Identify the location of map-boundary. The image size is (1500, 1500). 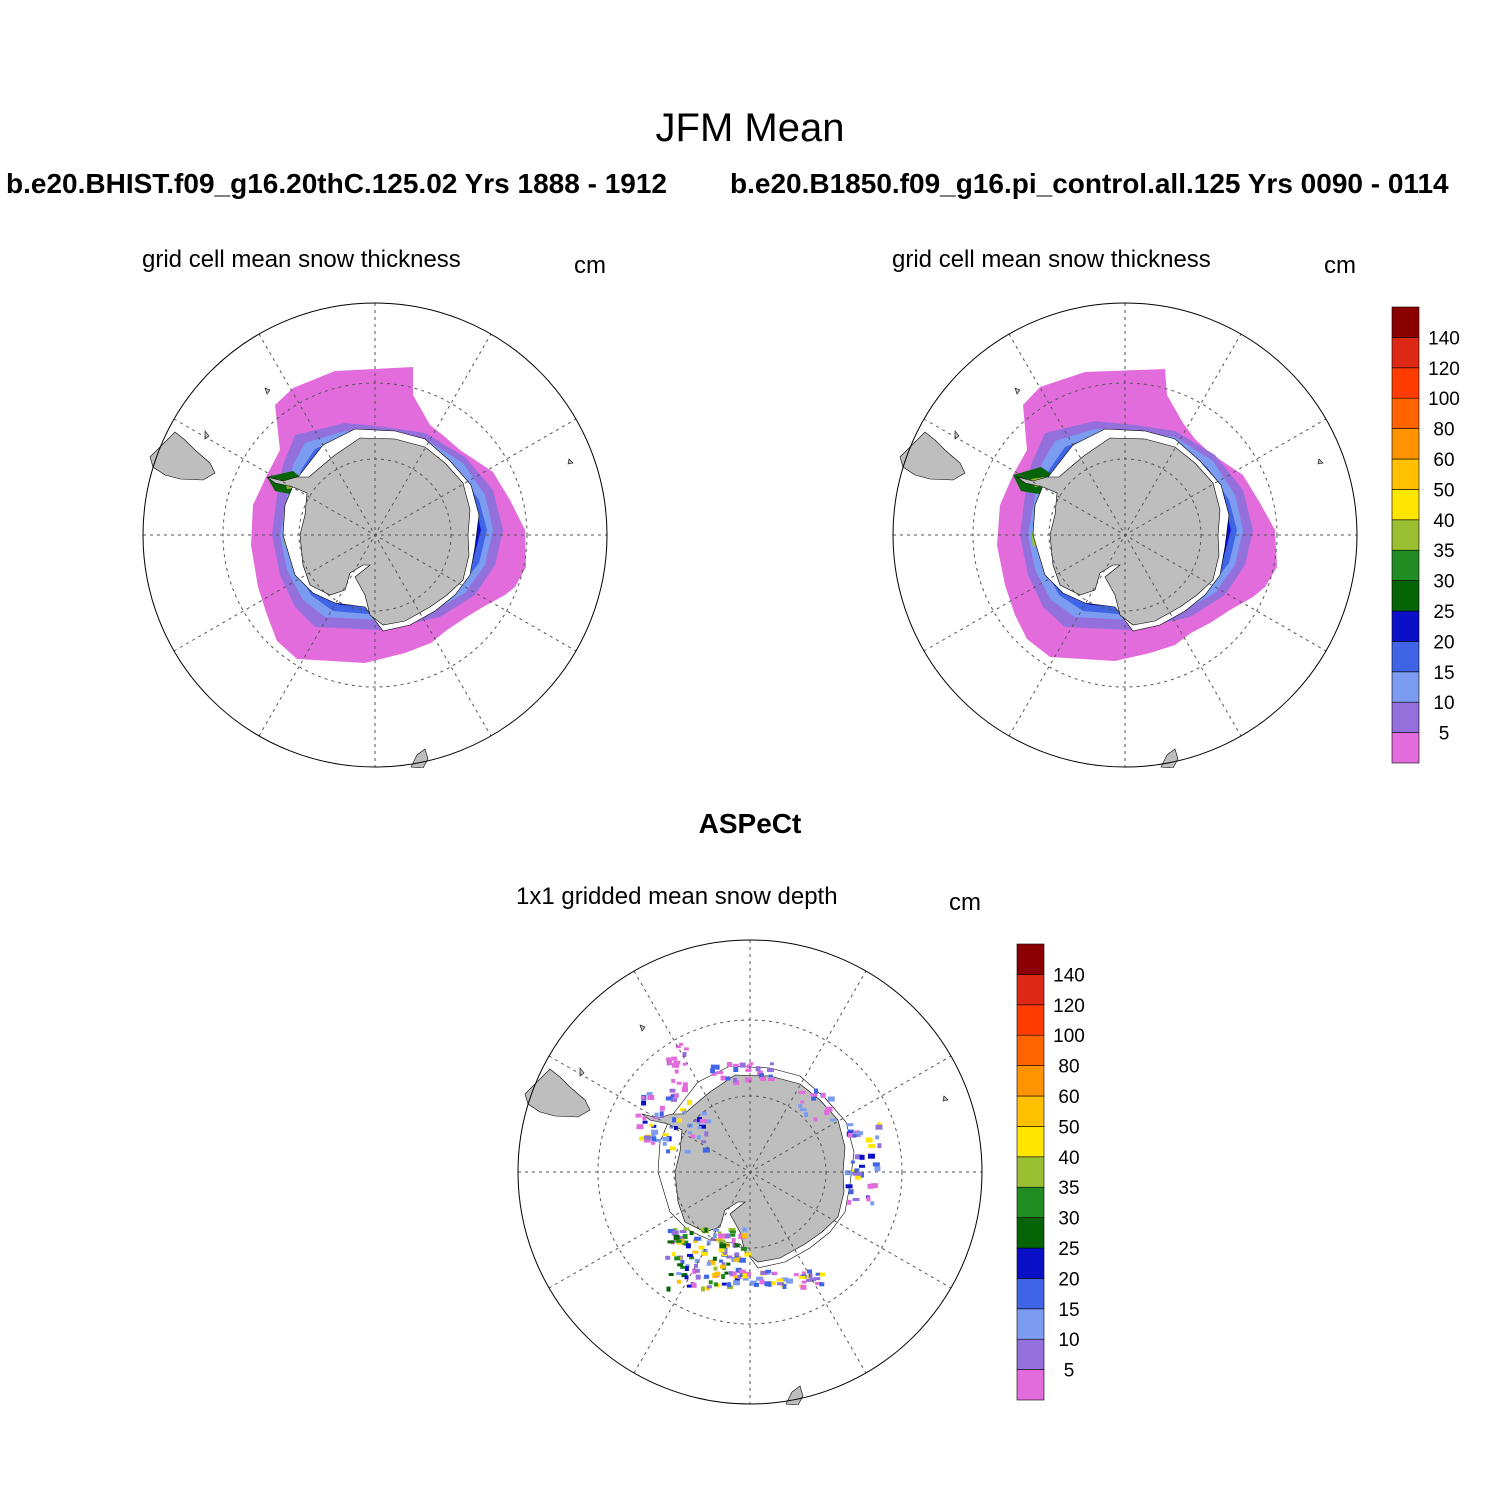
(750, 1172).